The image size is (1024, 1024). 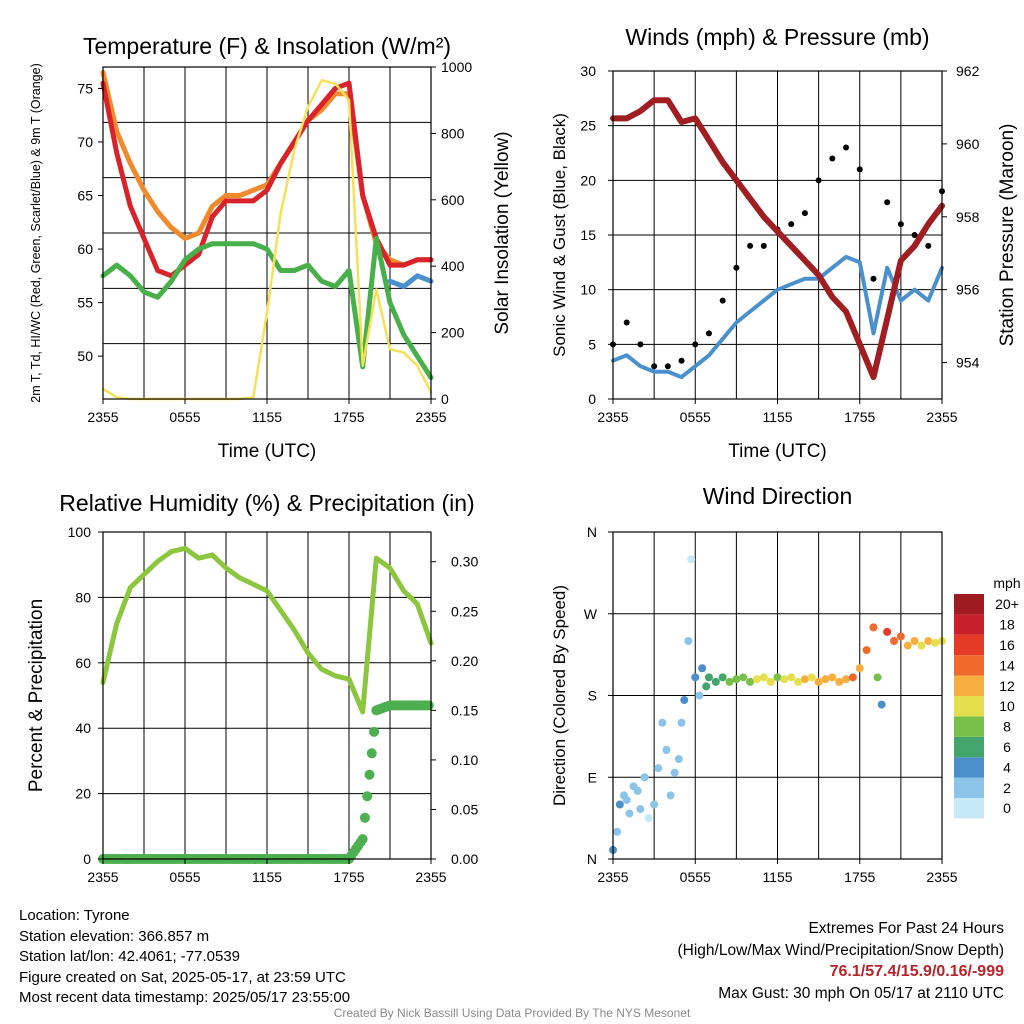 I want to click on direction-ytick-label: S, so click(x=592, y=696).